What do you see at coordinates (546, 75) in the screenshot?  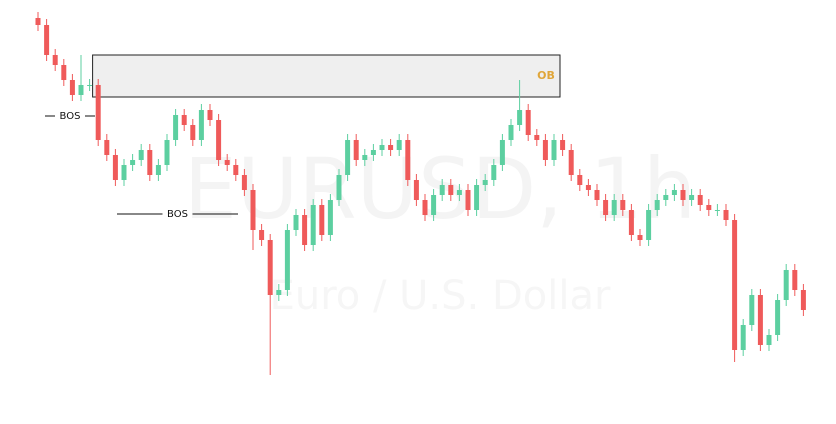 I see `order-block-label: OB` at bounding box center [546, 75].